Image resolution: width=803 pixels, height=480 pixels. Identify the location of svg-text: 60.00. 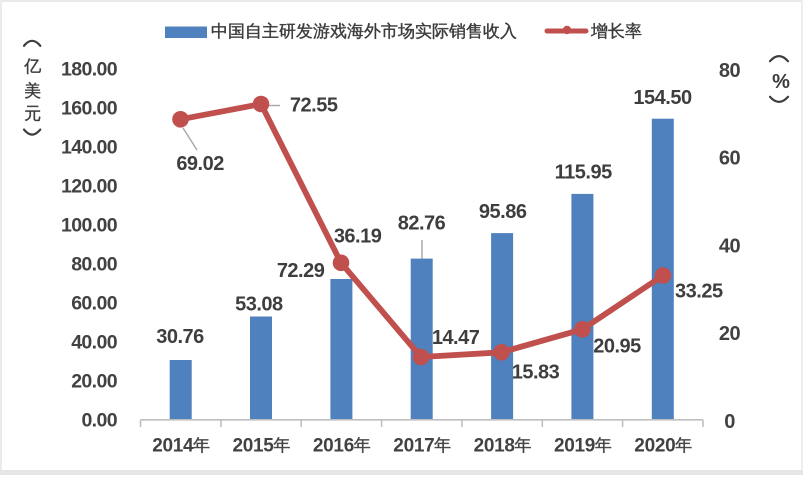
(94, 304).